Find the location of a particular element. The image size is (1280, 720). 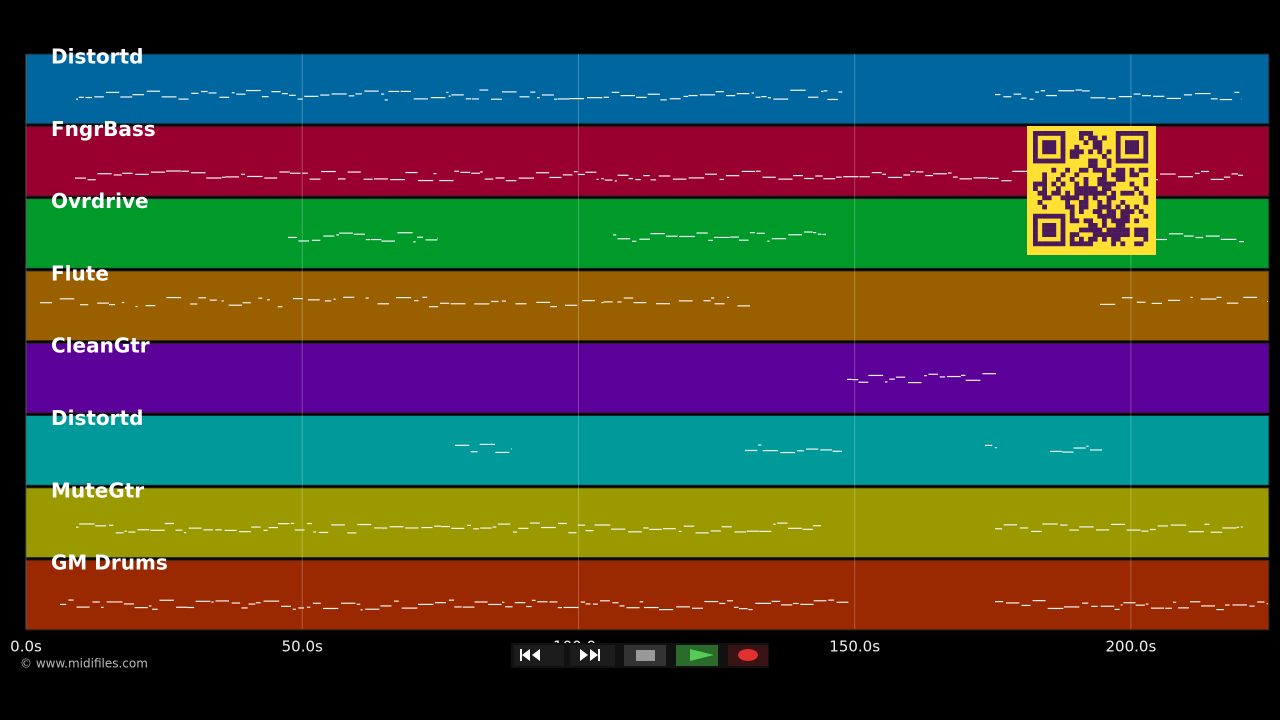

forward-button is located at coordinates (592, 655).